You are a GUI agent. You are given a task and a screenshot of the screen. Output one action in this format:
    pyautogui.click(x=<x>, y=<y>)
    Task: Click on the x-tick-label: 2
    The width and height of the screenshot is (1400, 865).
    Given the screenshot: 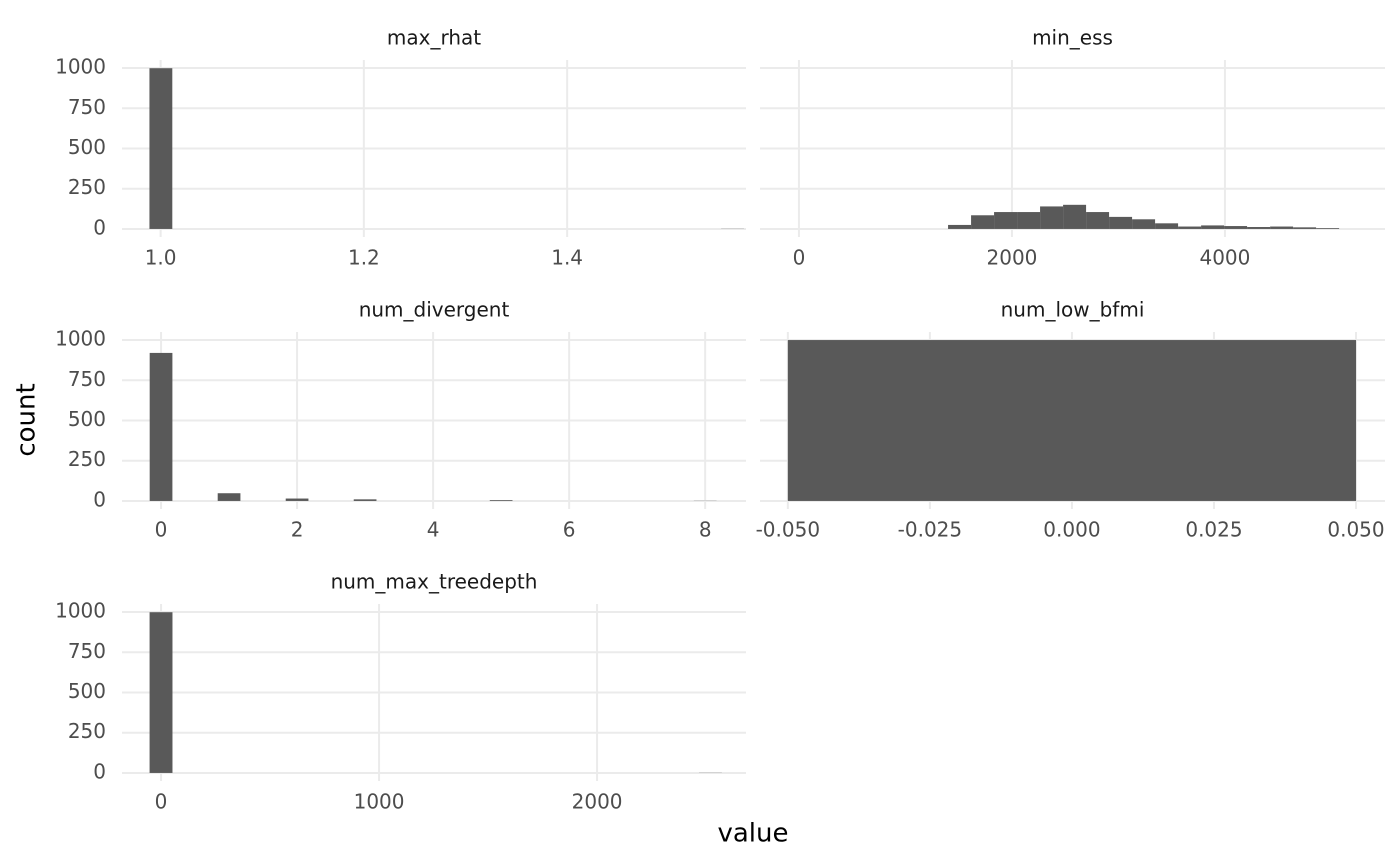 What is the action you would take?
    pyautogui.click(x=297, y=530)
    